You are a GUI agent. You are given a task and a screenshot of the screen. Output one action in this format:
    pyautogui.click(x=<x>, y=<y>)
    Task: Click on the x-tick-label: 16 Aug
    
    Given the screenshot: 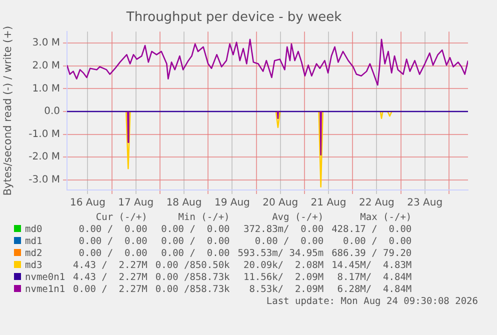 What is the action you would take?
    pyautogui.click(x=88, y=203)
    